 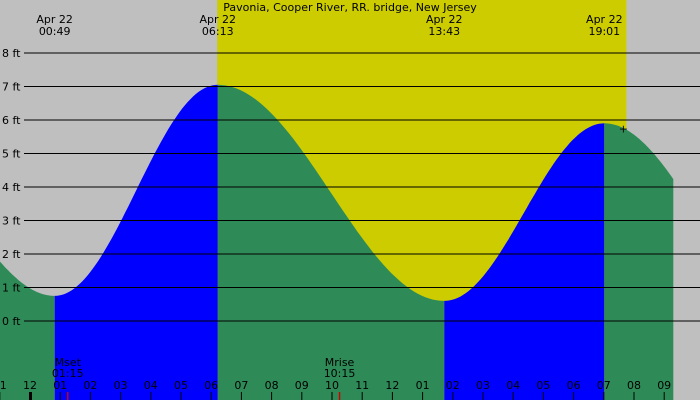 What do you see at coordinates (11, 321) in the screenshot?
I see `y-tick-label: 0 ft` at bounding box center [11, 321].